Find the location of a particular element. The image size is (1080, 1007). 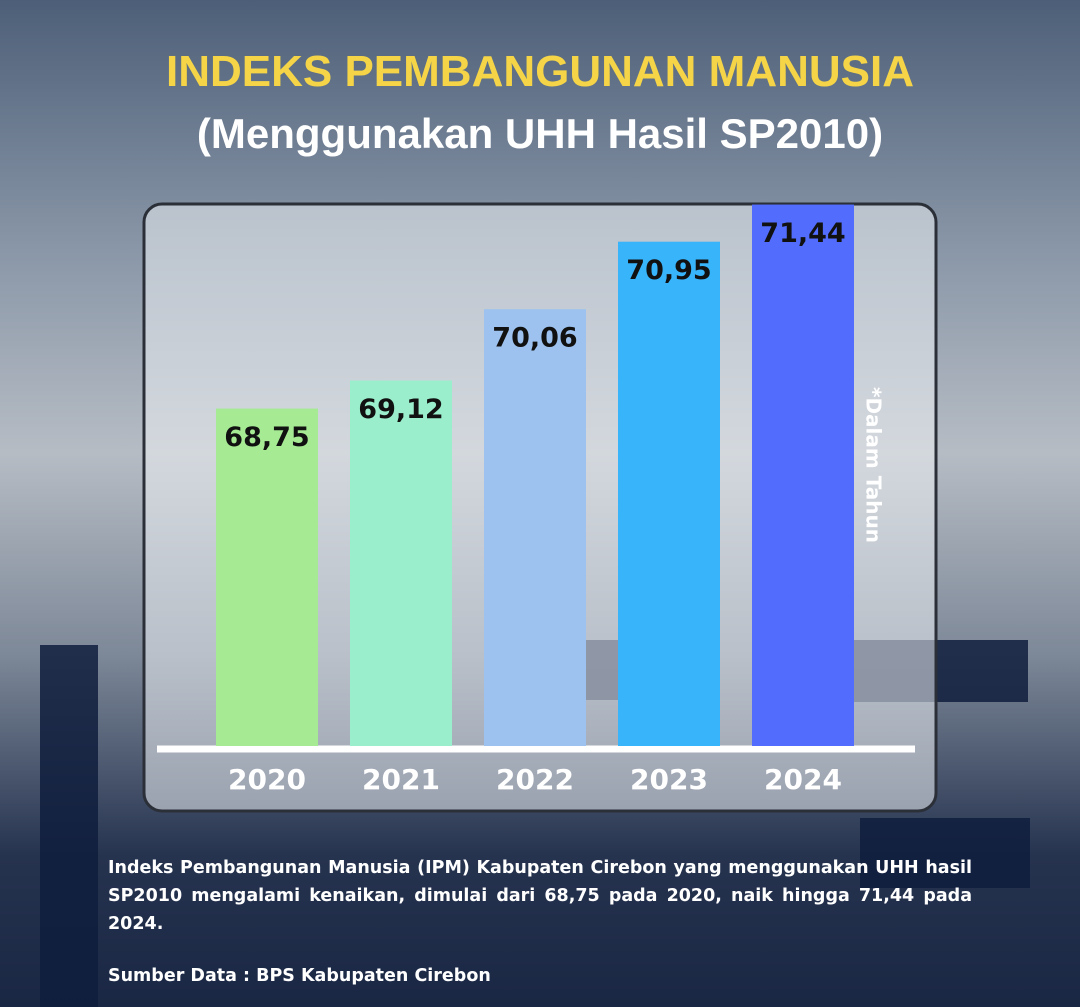

value-label: 70,95 is located at coordinates (668, 270).